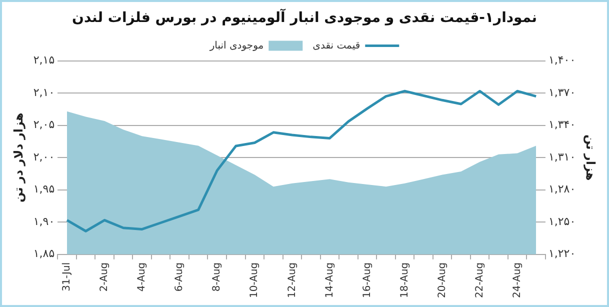 The width and height of the screenshot is (609, 307). Describe the element at coordinates (562, 189) in the screenshot. I see `y2-tick-label: ۱,۲۸۰` at that location.